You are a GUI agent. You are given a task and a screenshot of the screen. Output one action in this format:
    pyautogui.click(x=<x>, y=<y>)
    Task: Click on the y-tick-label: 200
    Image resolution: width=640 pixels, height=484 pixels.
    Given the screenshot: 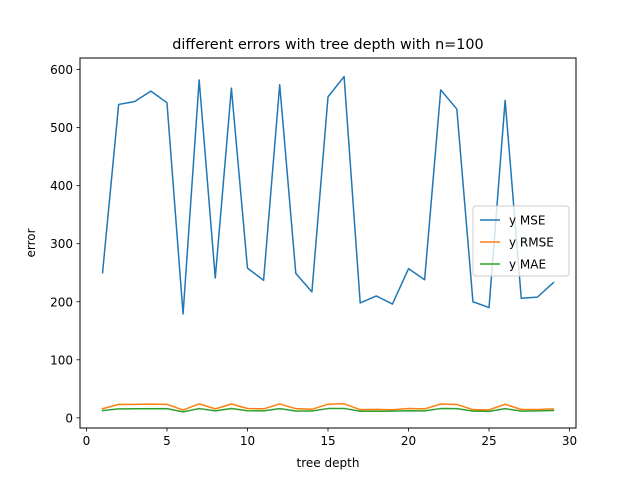 What is the action you would take?
    pyautogui.click(x=61, y=302)
    